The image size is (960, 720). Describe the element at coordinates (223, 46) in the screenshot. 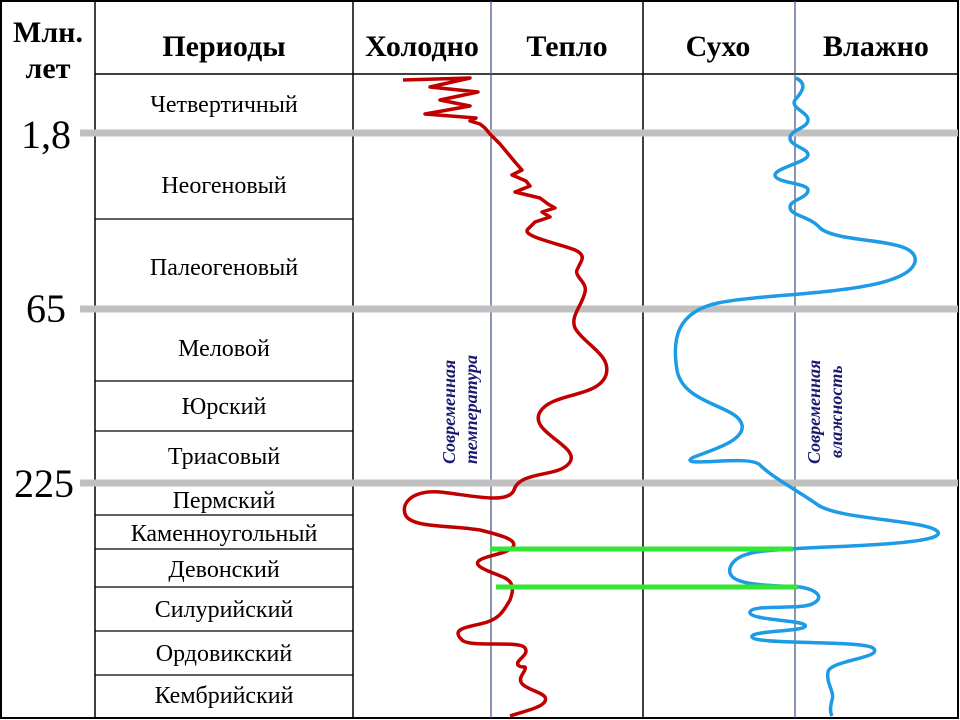

I see `periods-header: Периоды` at that location.